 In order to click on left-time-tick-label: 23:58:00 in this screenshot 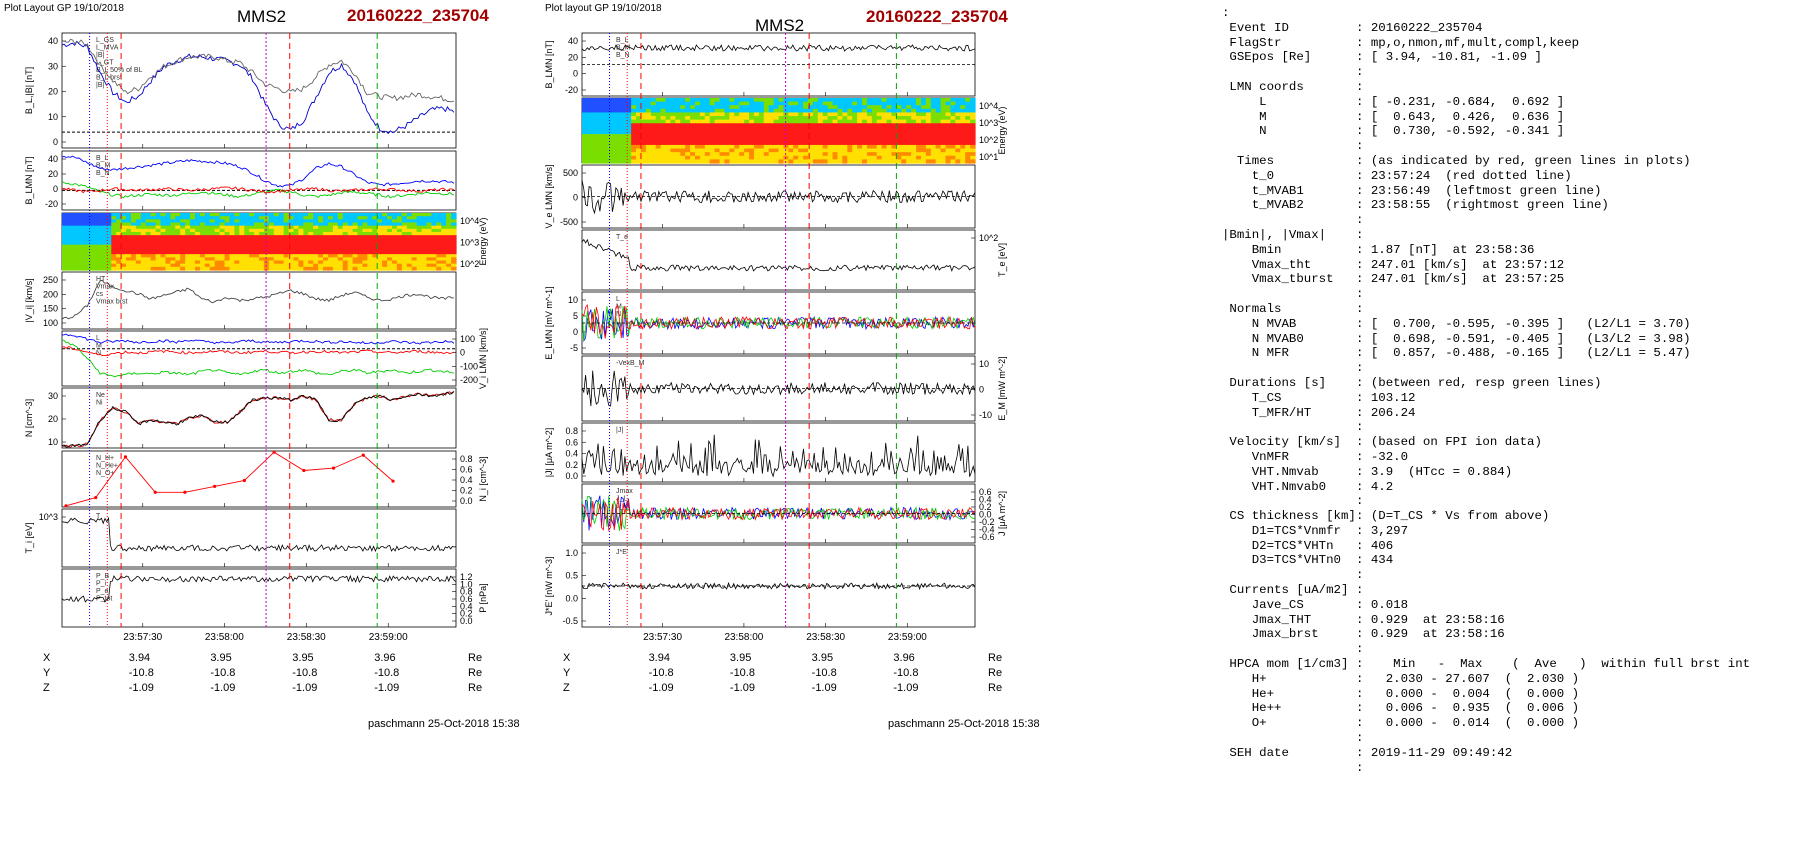, I will do `click(224, 637)`.